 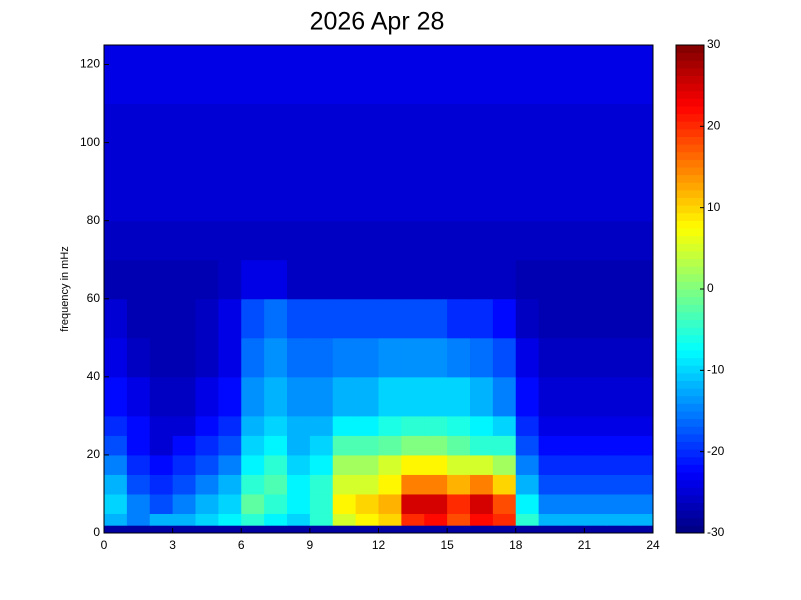 I want to click on y-tick-label: 120, so click(x=90, y=64).